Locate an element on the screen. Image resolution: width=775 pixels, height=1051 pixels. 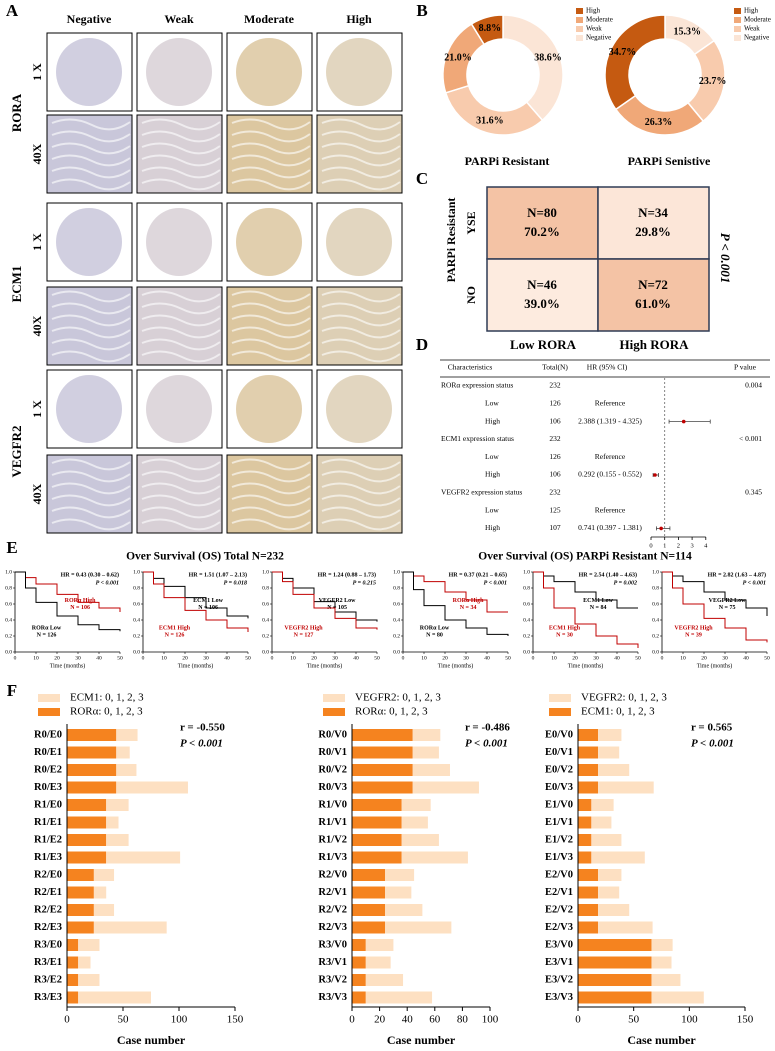
total: 232 is located at coordinates (555, 492).